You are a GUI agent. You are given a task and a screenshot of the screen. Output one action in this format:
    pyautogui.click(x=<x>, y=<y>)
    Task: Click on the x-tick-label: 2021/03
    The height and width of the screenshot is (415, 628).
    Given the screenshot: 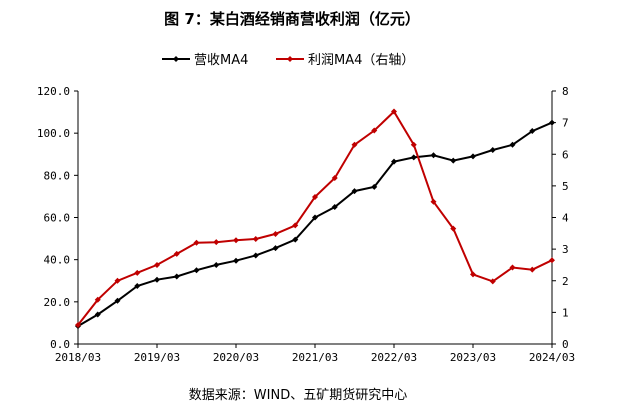 What is the action you would take?
    pyautogui.click(x=315, y=357)
    